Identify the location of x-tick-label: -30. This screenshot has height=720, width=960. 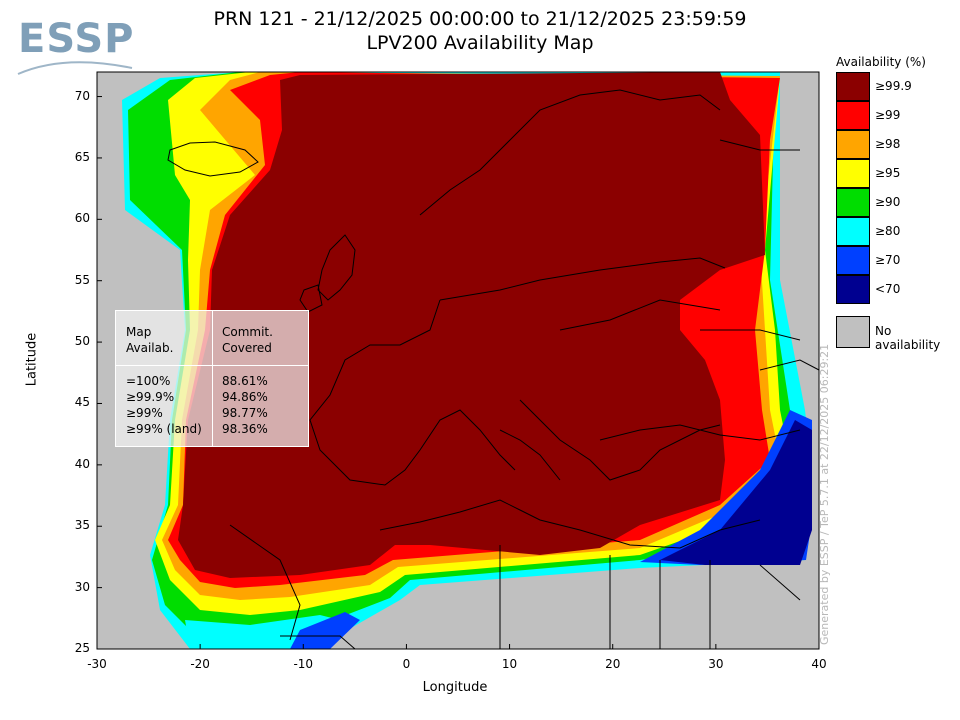
(97, 664).